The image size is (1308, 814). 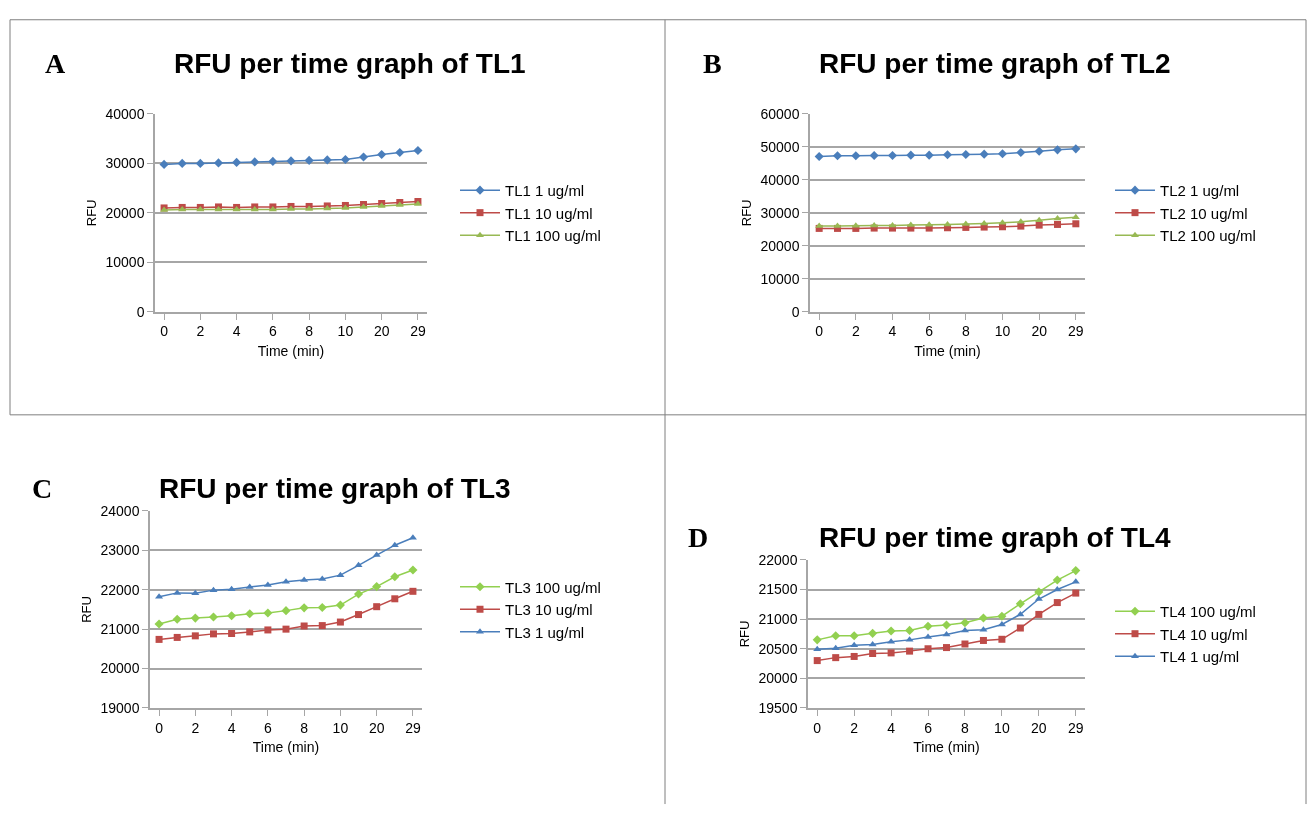 I want to click on x-tick-label: 6, so click(x=928, y=727).